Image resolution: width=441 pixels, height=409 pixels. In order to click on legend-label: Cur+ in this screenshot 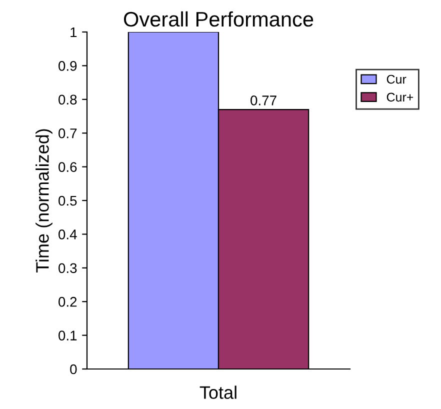, I will do `click(400, 97)`.